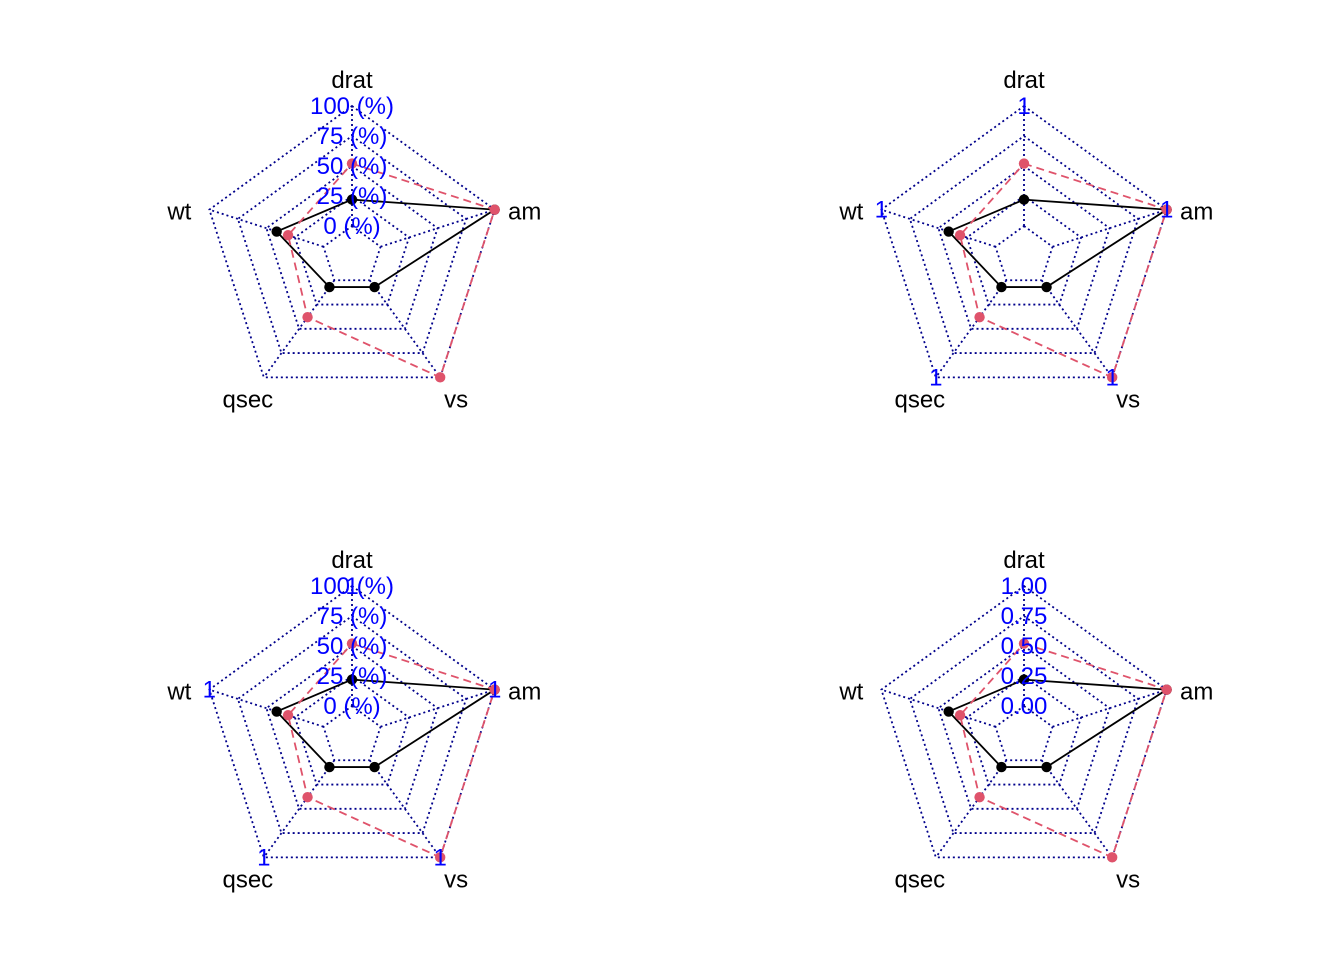  Describe the element at coordinates (881, 210) in the screenshot. I see `axis-max-label-wt: 1` at that location.